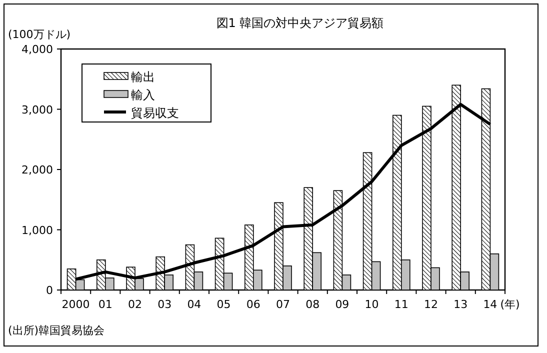 The width and height of the screenshot is (547, 353). Describe the element at coordinates (56, 330) in the screenshot. I see `text: (出所)韓国貿易協会` at that location.